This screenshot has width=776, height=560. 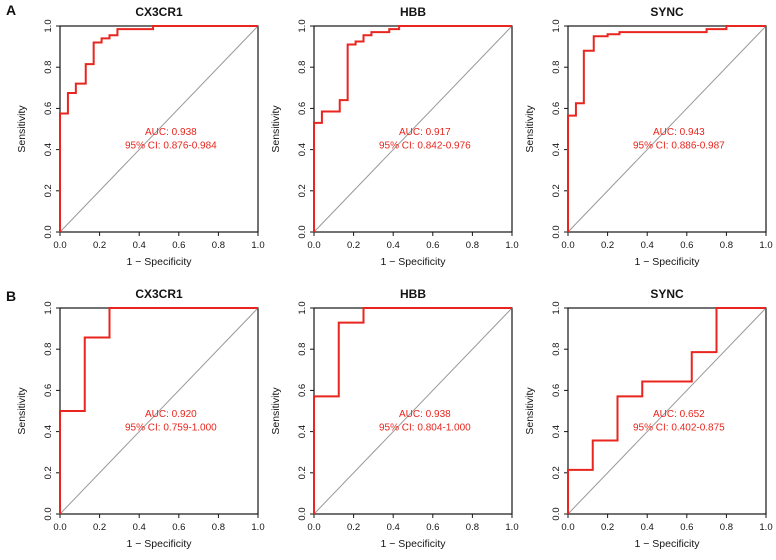 What do you see at coordinates (171, 414) in the screenshot?
I see `auc-annotation: AUC: 0.920` at bounding box center [171, 414].